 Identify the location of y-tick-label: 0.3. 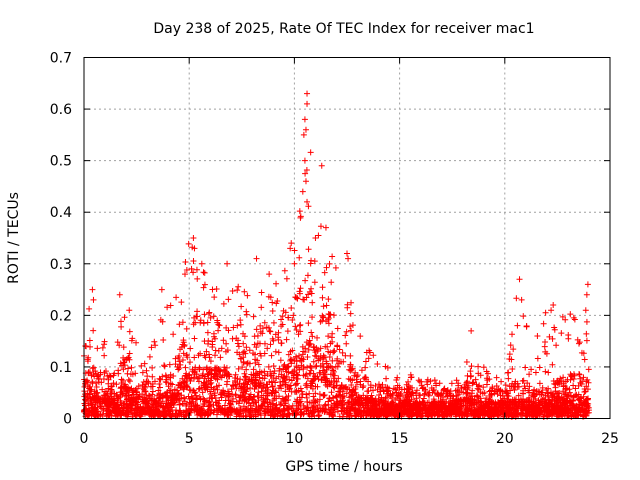
(61, 265).